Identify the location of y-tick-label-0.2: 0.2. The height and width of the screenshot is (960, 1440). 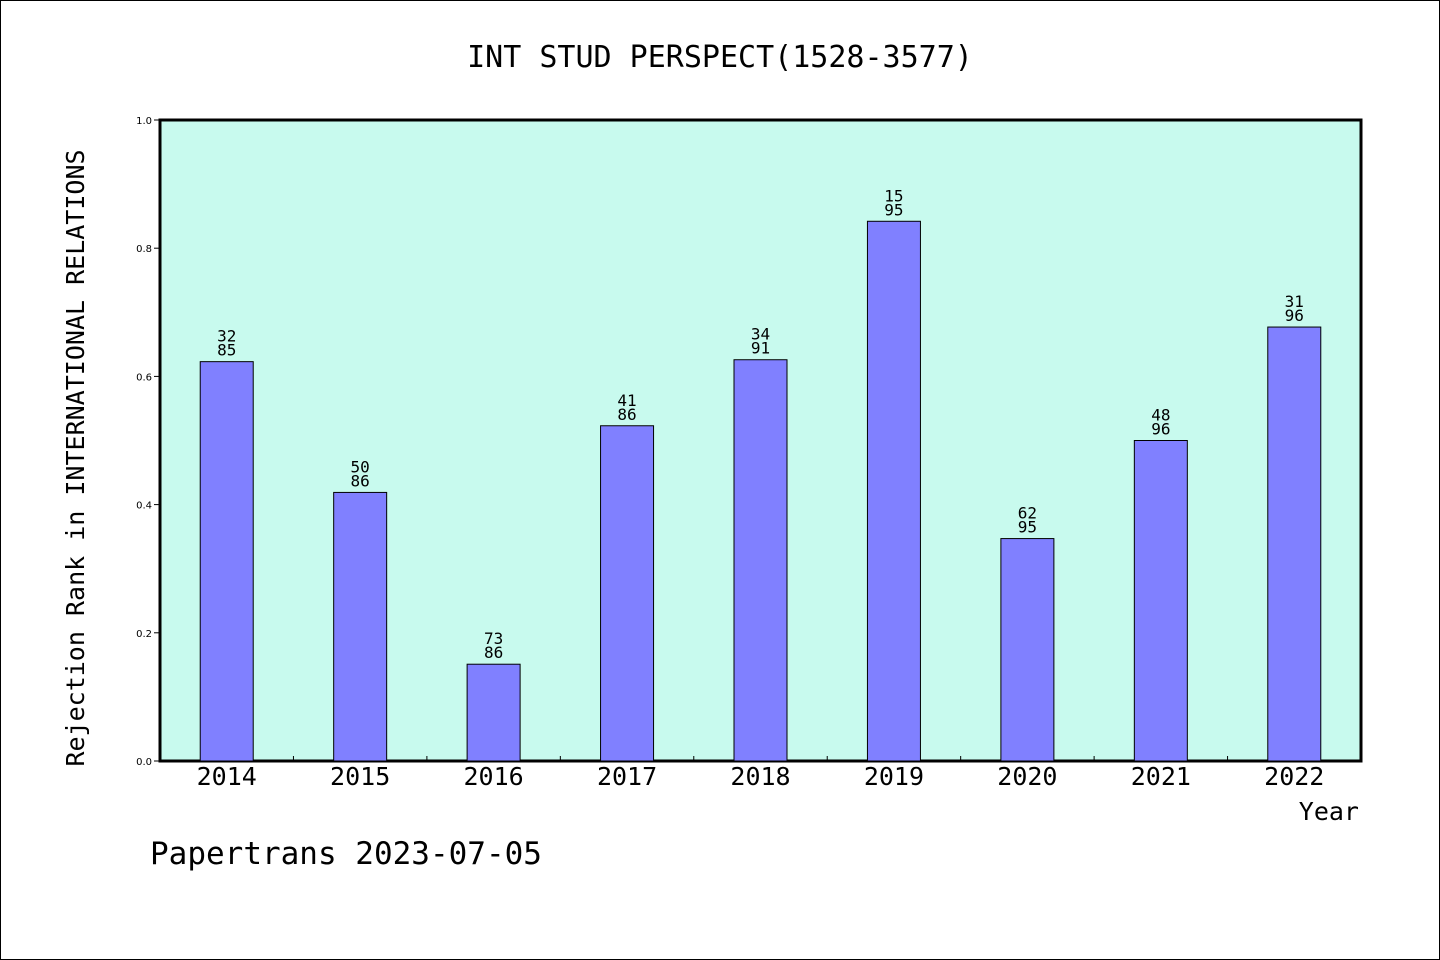
(144, 634).